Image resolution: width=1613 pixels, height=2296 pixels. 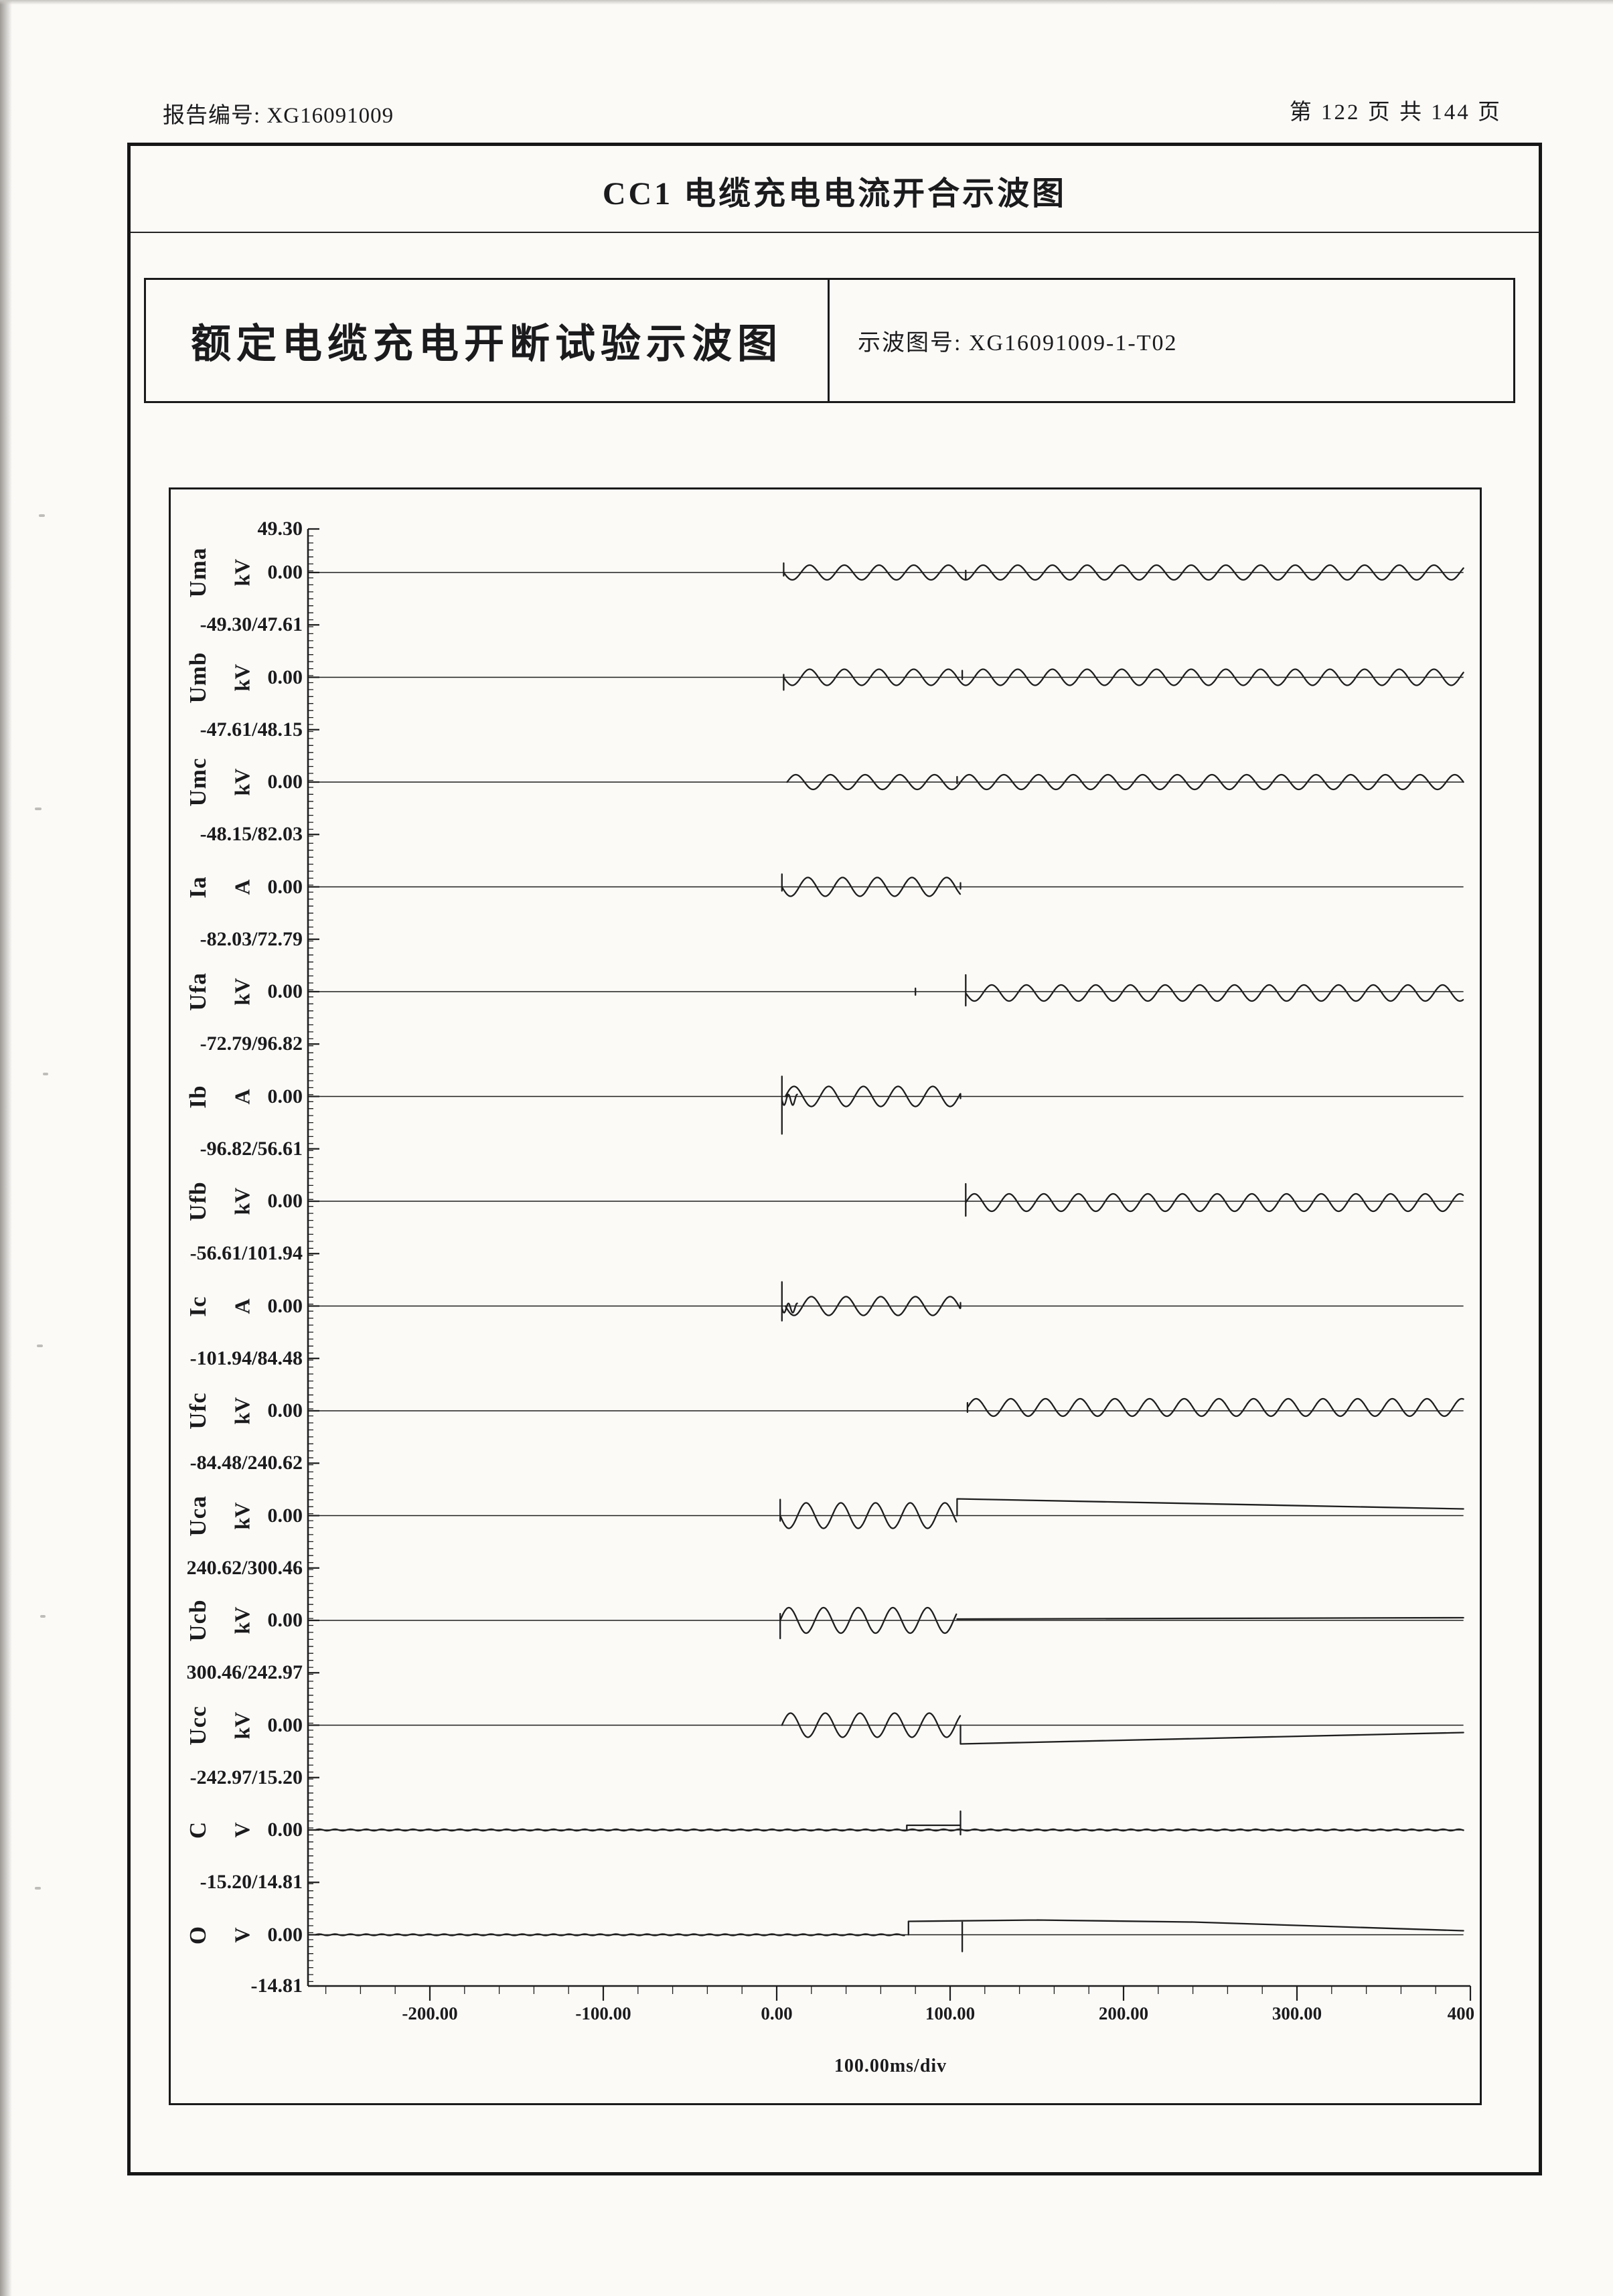 What do you see at coordinates (198, 1620) in the screenshot?
I see `channel-name-label: Ucb` at bounding box center [198, 1620].